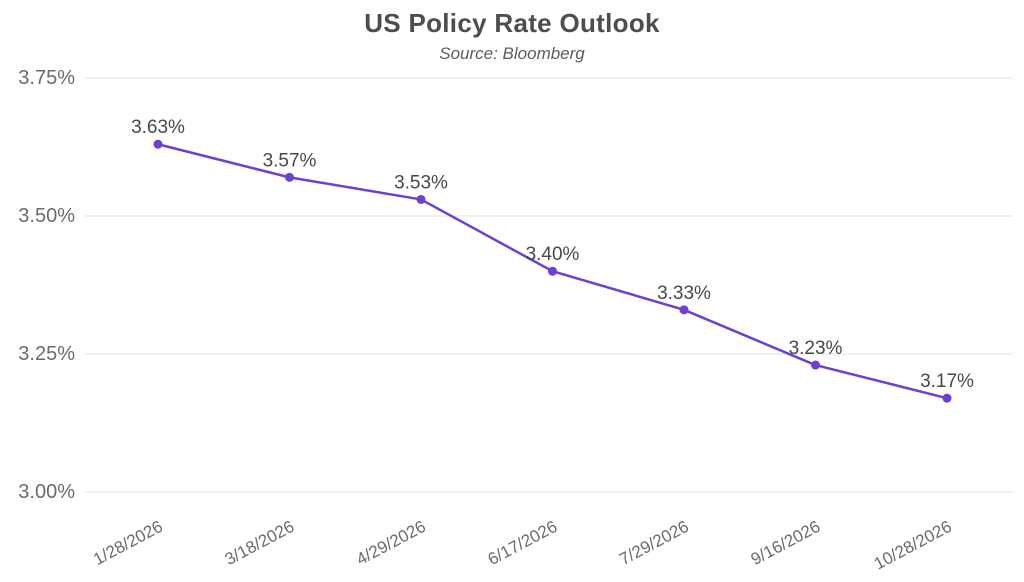  What do you see at coordinates (158, 127) in the screenshot?
I see `data-point-label: 3.63%` at bounding box center [158, 127].